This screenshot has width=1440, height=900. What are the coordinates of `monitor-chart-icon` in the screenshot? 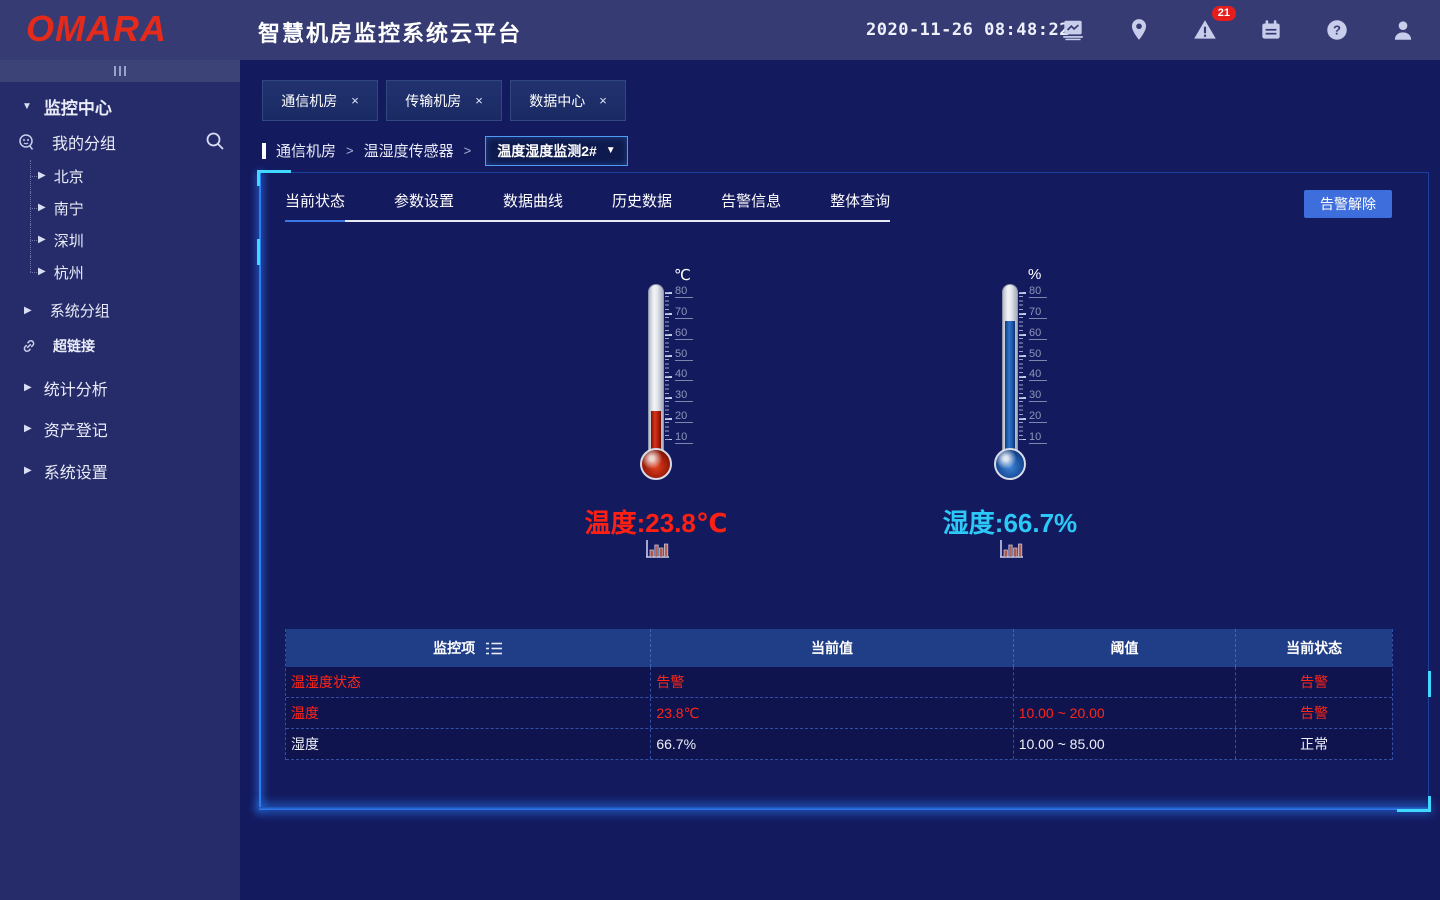 It's located at (1073, 30).